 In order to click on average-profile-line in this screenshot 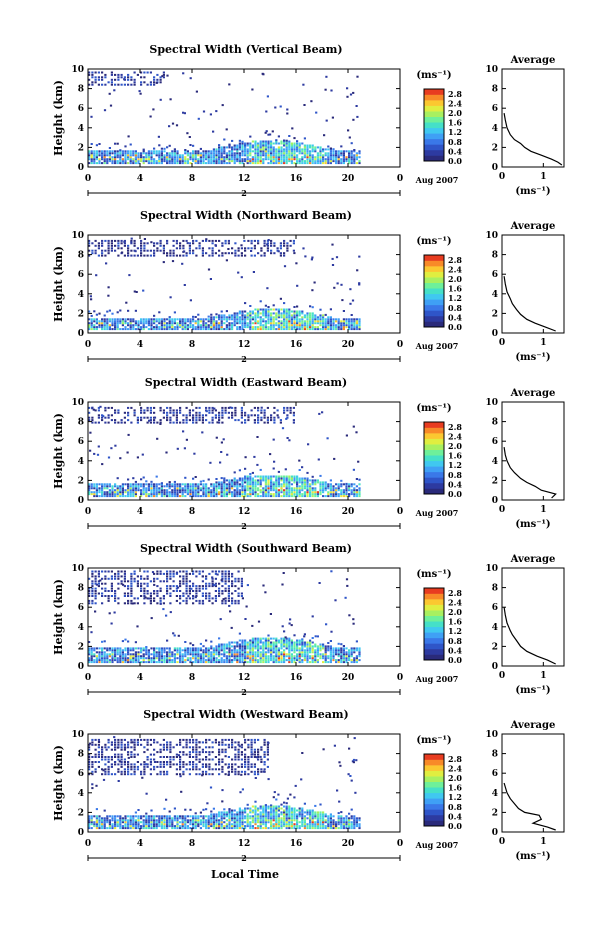, I will do `click(529, 304)`.